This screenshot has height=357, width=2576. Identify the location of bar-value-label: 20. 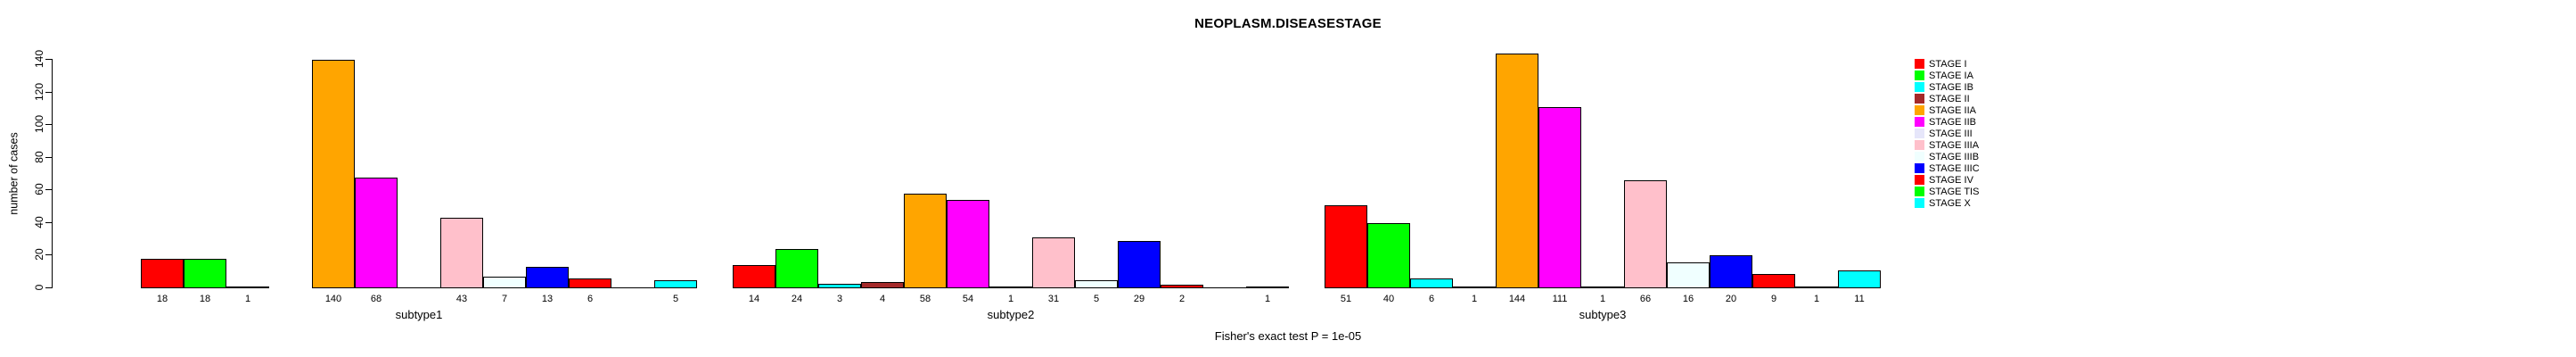
(1731, 299).